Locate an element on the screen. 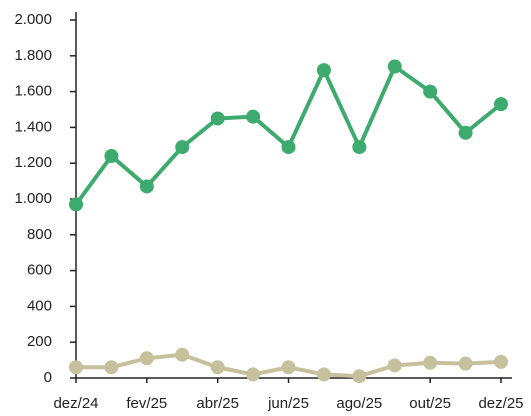 This screenshot has width=531, height=416. y-tick-label: 400 is located at coordinates (39, 305).